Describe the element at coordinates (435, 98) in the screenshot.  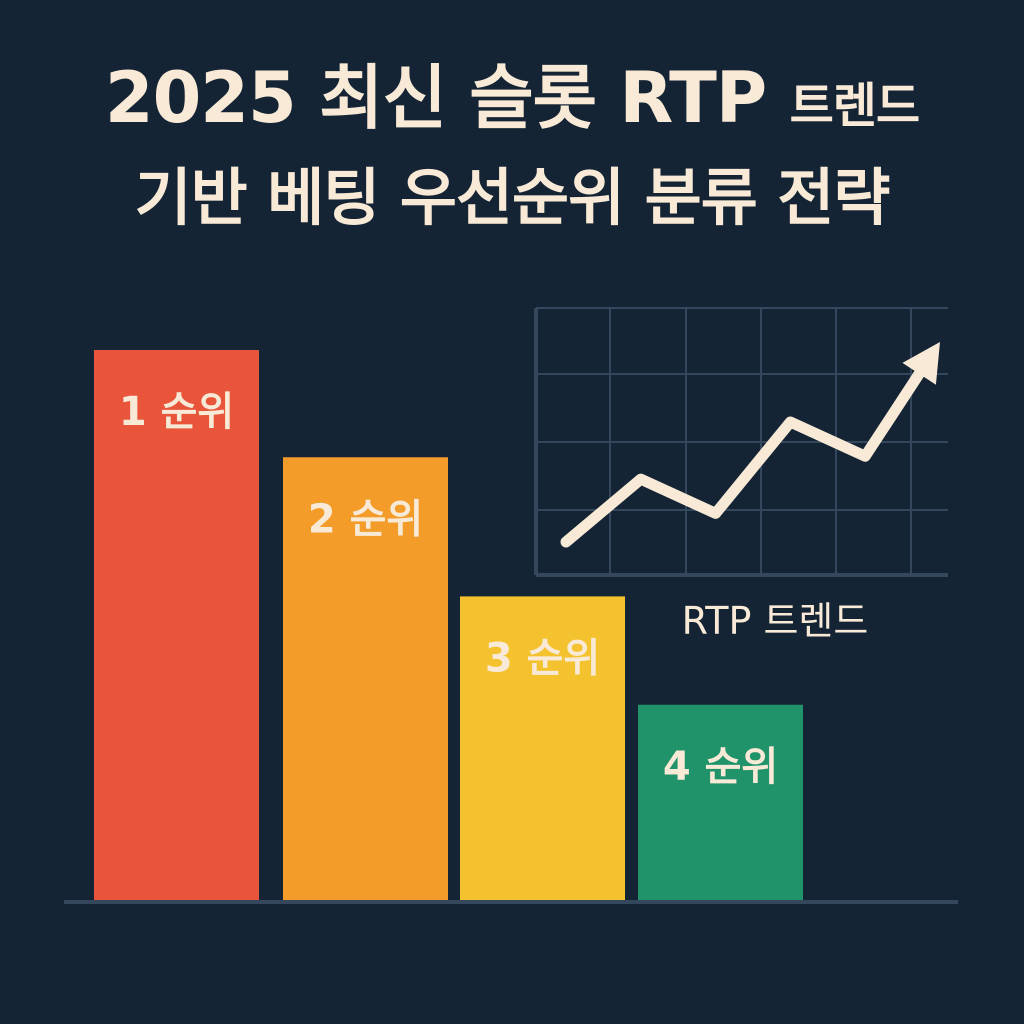
I see `title-main-text: 2025 최신 슬롯 RTP` at that location.